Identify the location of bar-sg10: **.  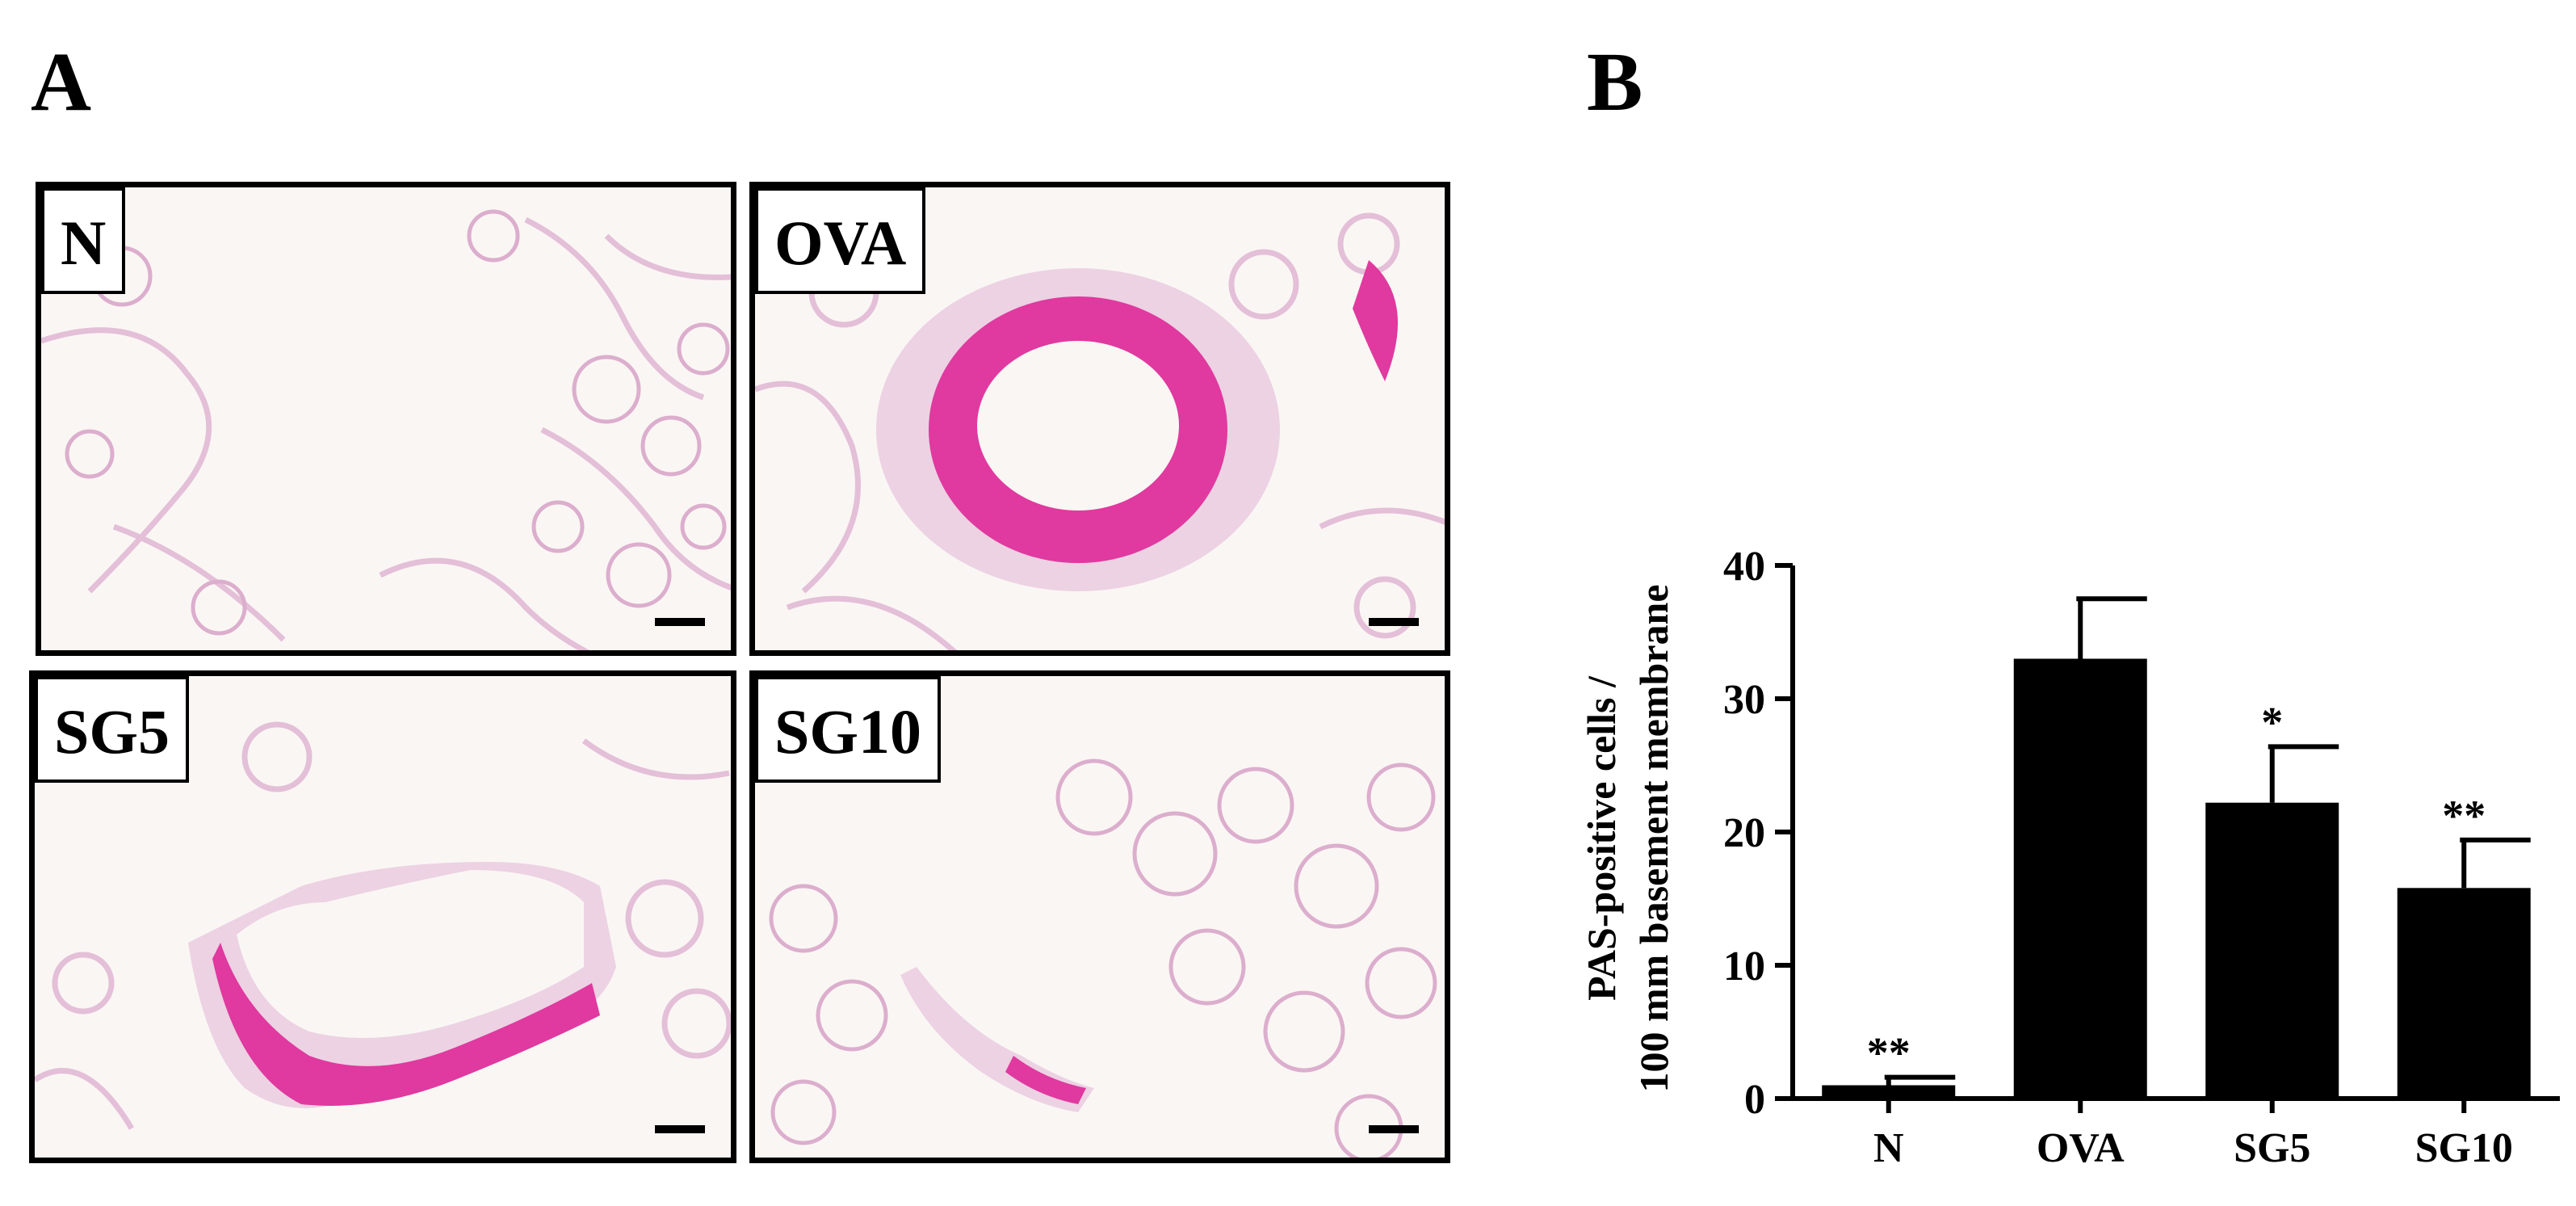
(2464, 946).